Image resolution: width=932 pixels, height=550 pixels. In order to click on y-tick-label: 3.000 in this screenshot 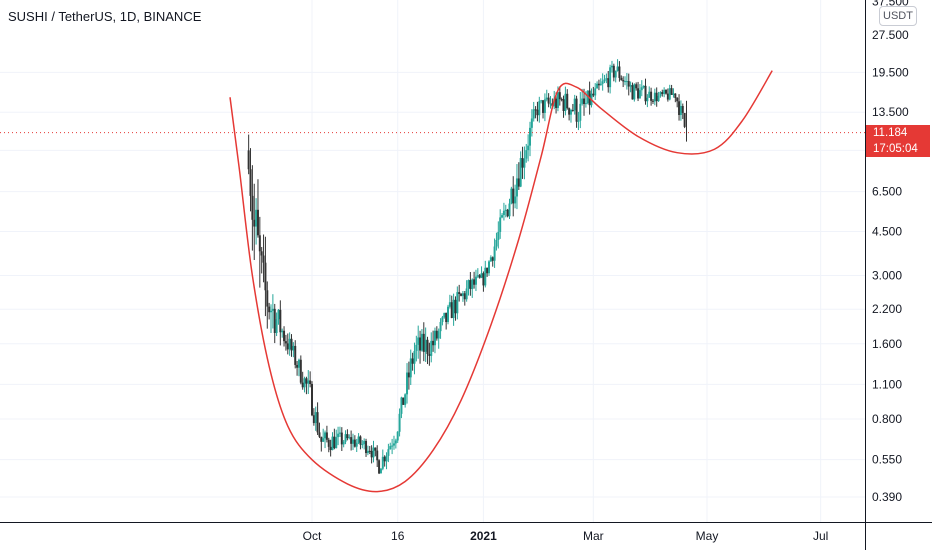, I will do `click(887, 276)`.